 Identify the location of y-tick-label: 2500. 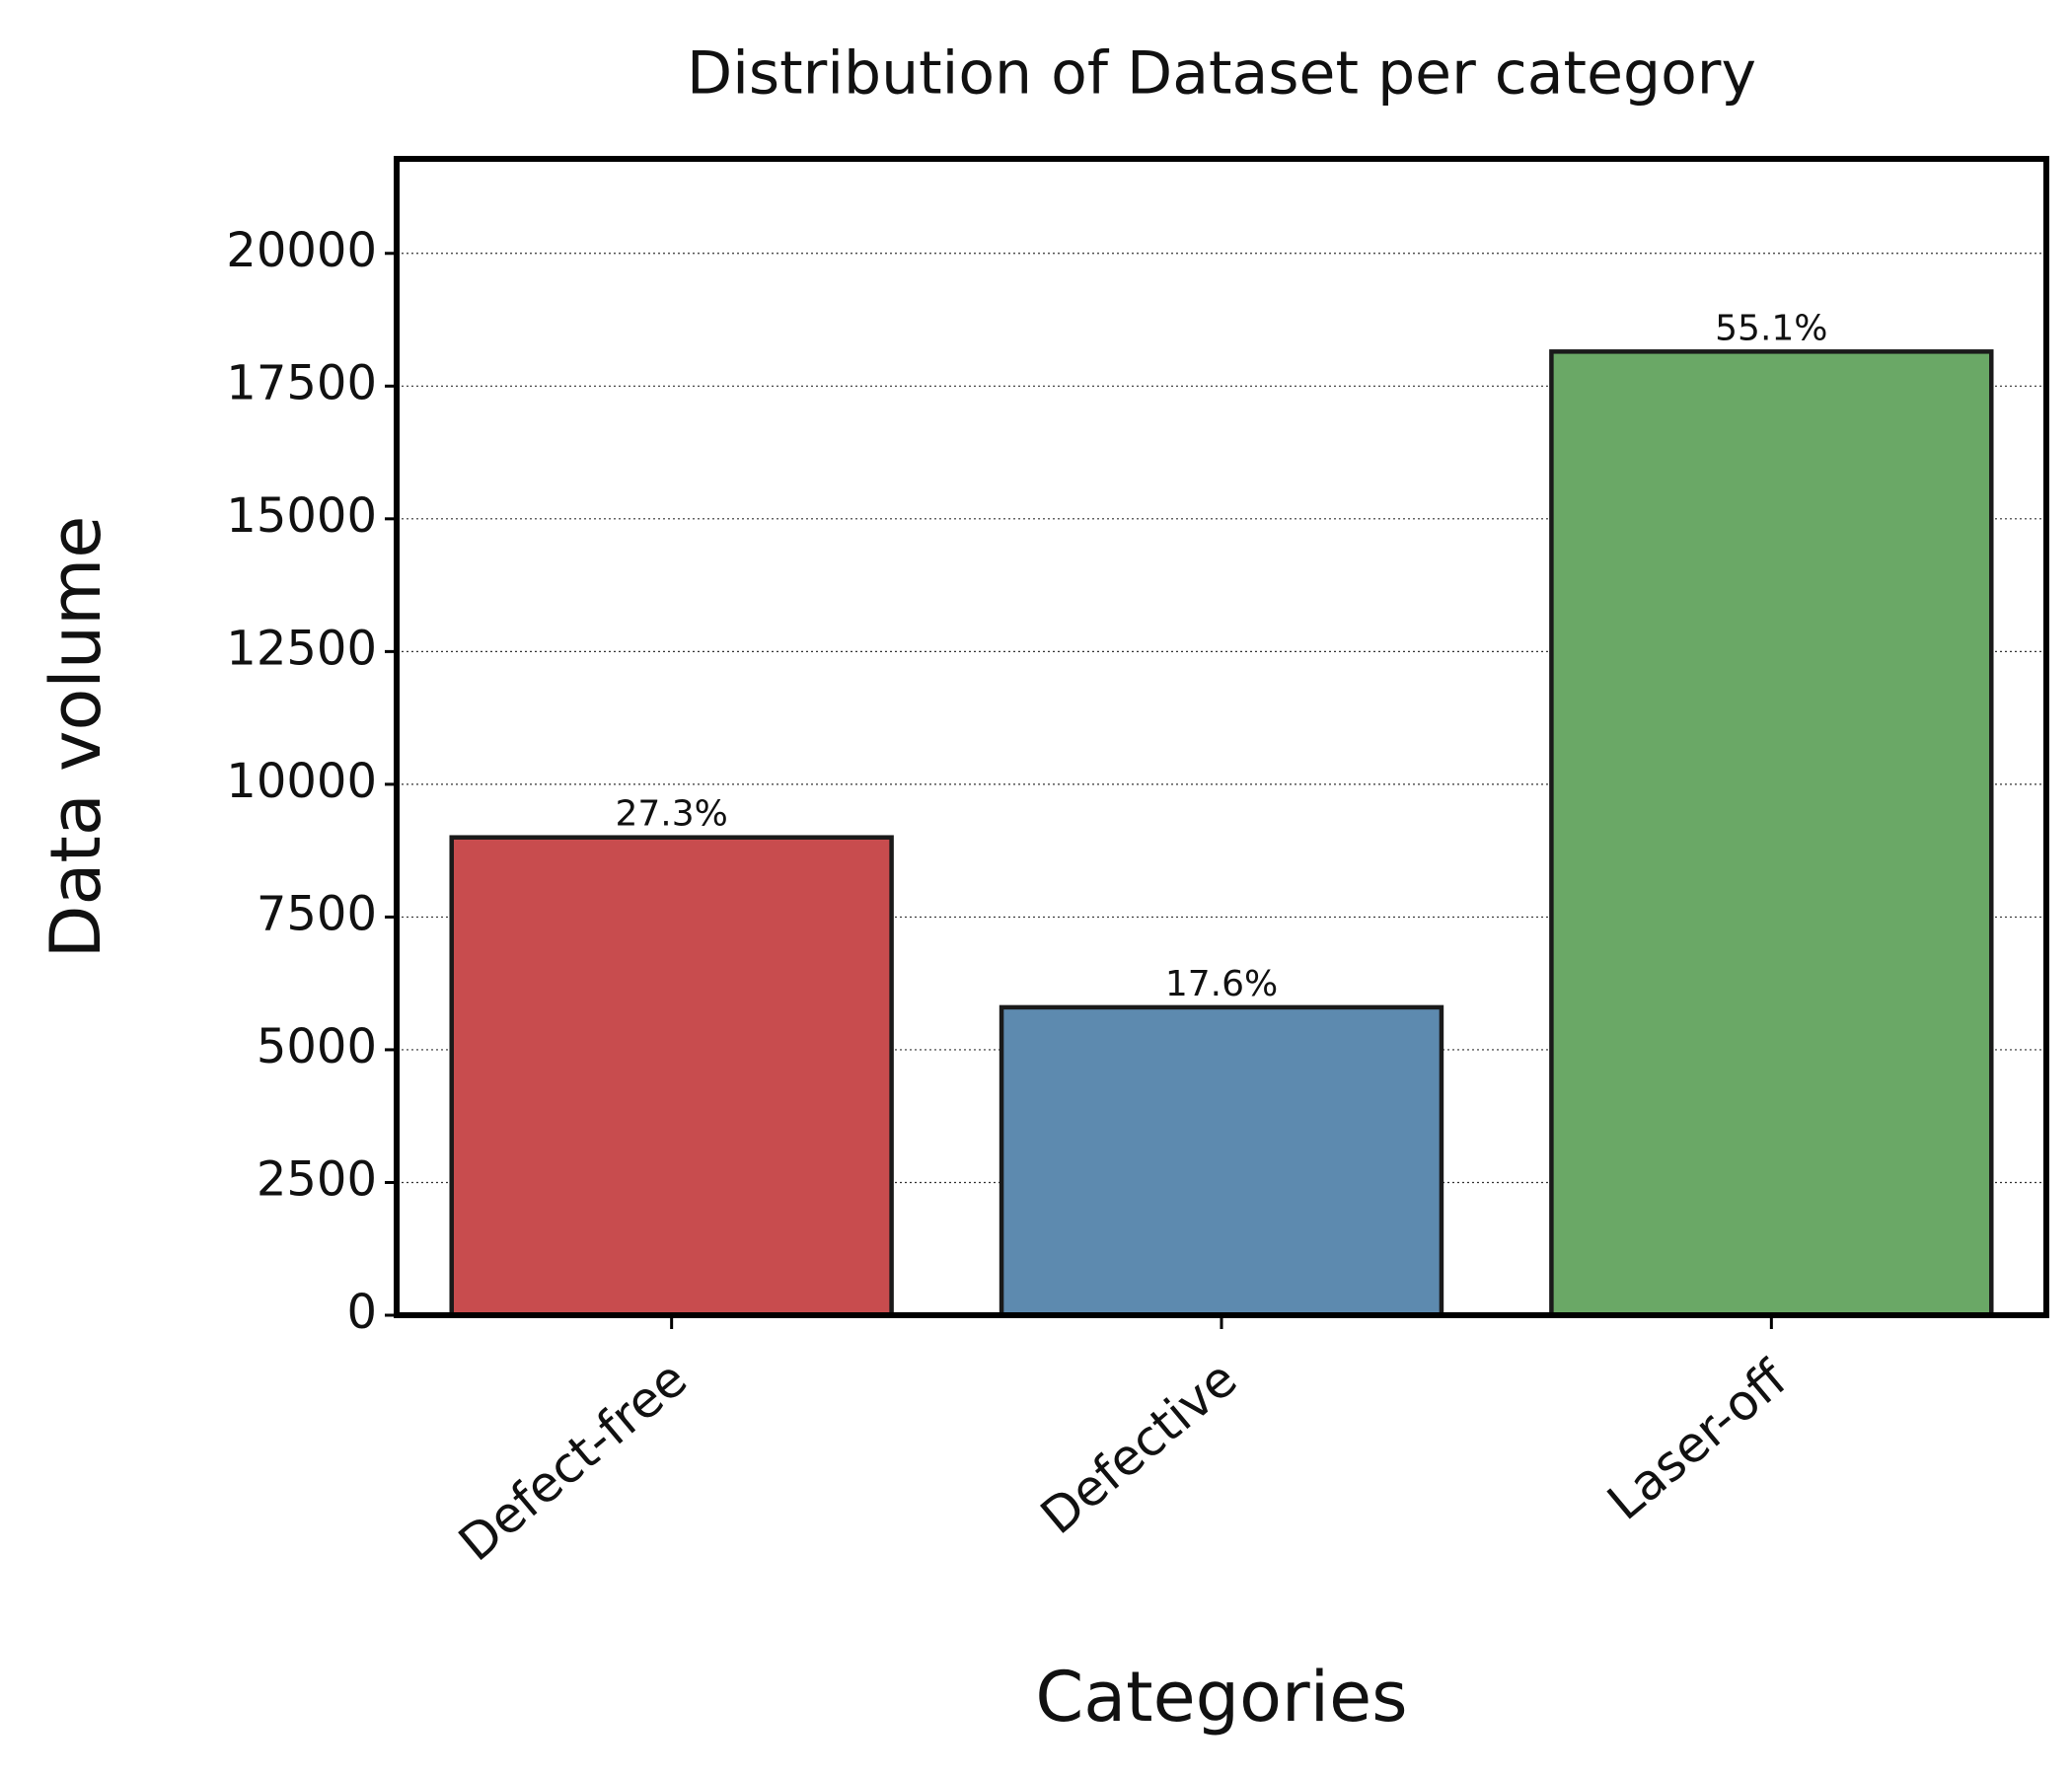
(317, 1179).